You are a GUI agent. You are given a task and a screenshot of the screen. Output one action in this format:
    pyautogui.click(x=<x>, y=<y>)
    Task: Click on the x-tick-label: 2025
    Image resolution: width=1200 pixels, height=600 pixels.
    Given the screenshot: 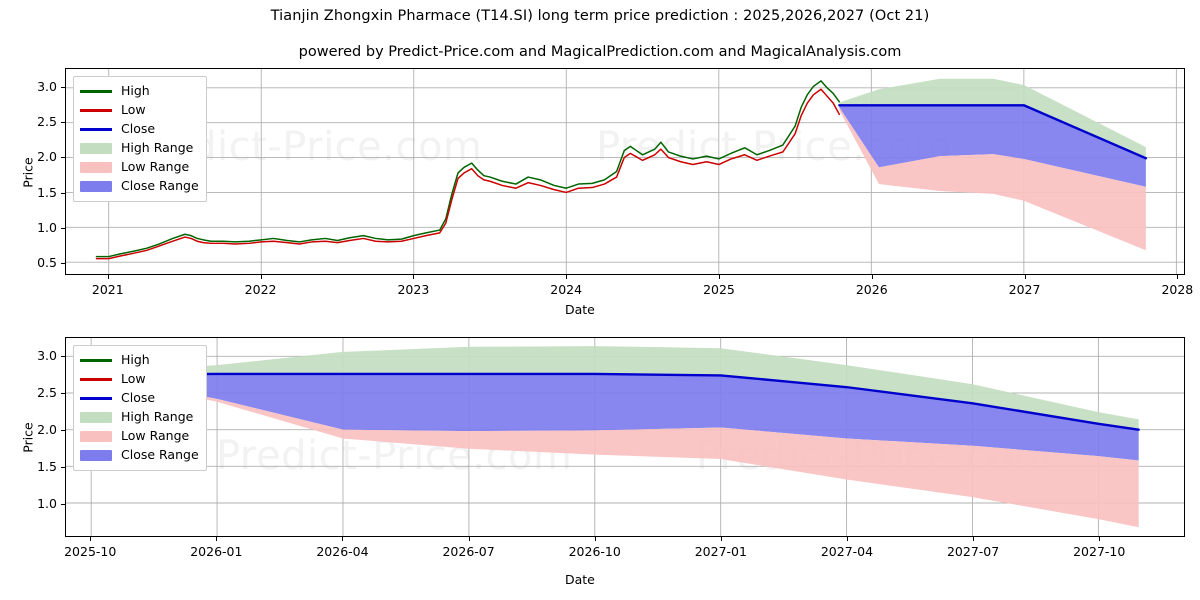 What is the action you would take?
    pyautogui.click(x=719, y=289)
    